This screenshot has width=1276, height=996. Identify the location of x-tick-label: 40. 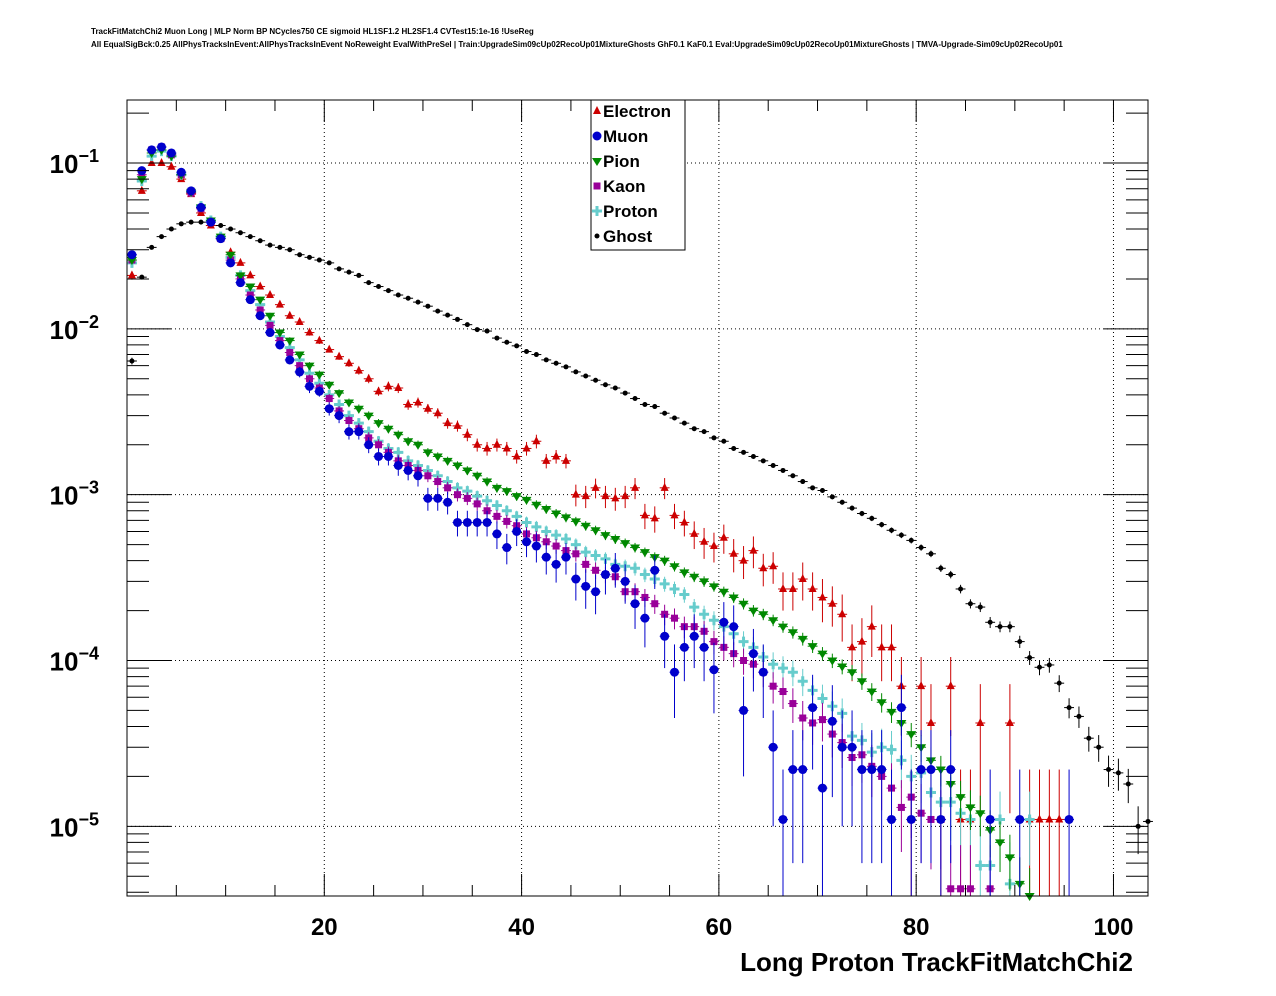
(521, 927).